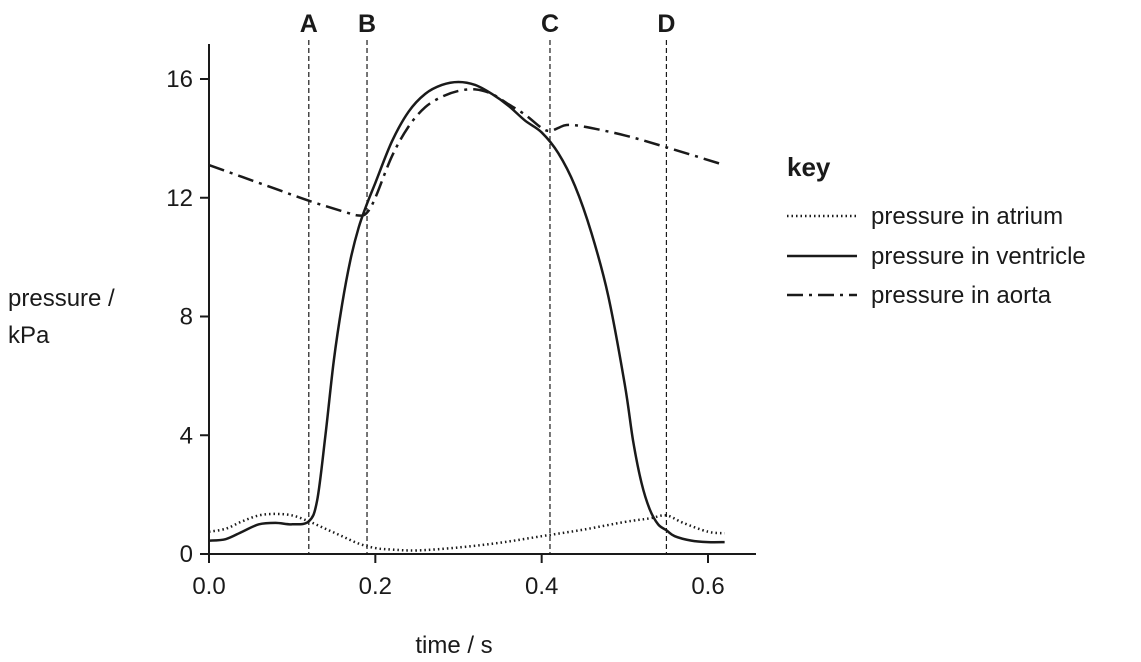  I want to click on legend-label-atrium: pressure in atrium, so click(967, 216).